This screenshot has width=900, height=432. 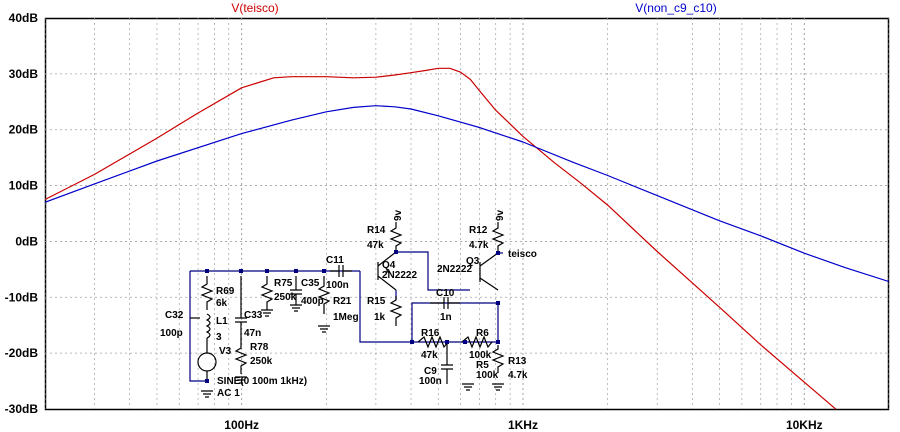 What do you see at coordinates (498, 359) in the screenshot?
I see `schematic-resistor-r13` at bounding box center [498, 359].